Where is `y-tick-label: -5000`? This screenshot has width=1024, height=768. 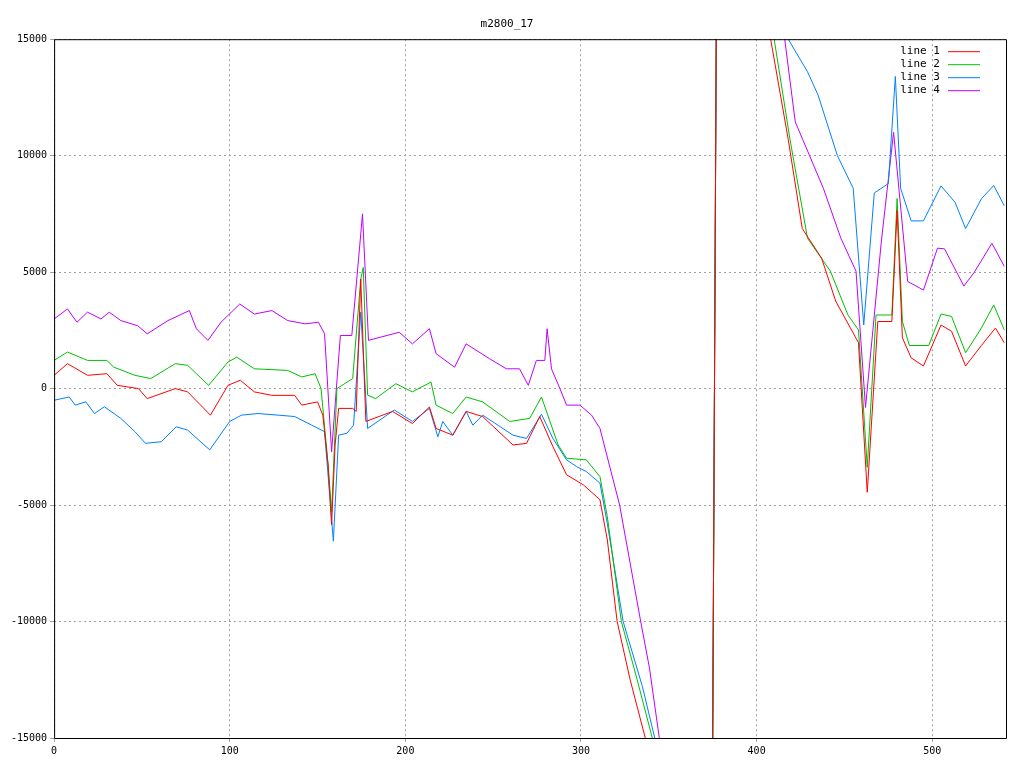 y-tick-label: -5000 is located at coordinates (32, 504).